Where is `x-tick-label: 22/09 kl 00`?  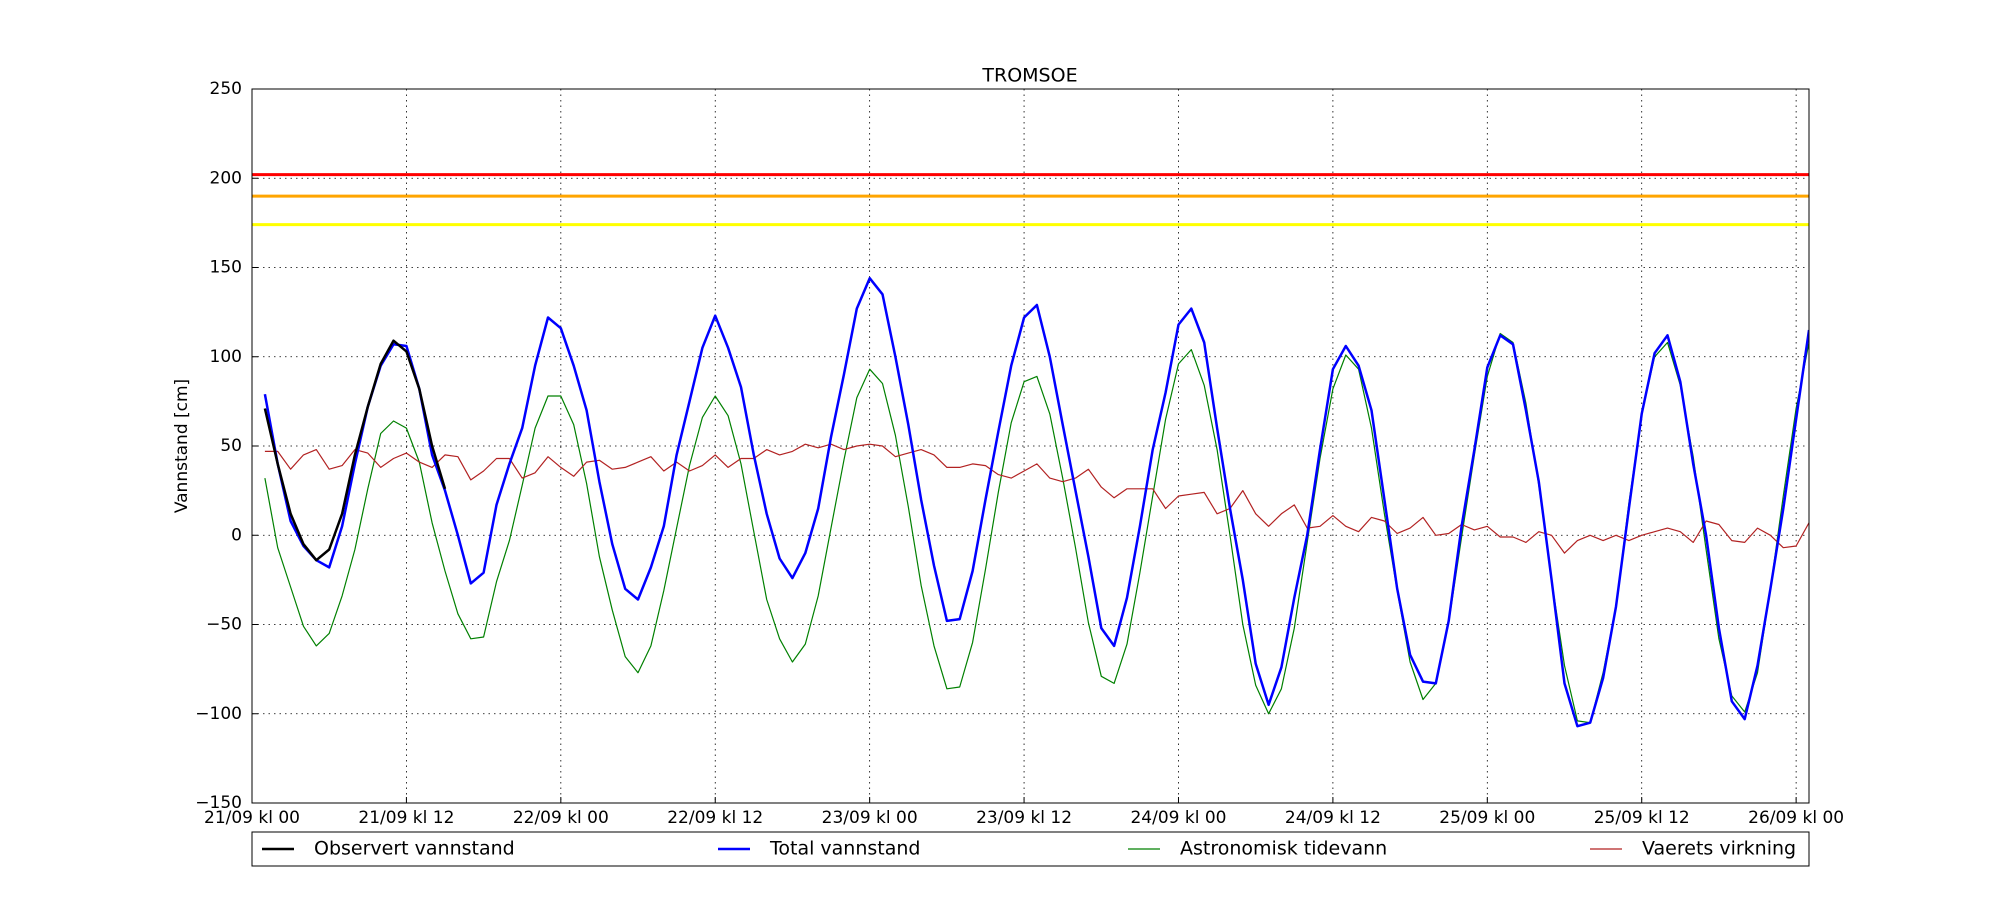
x-tick-label: 22/09 kl 00 is located at coordinates (561, 818).